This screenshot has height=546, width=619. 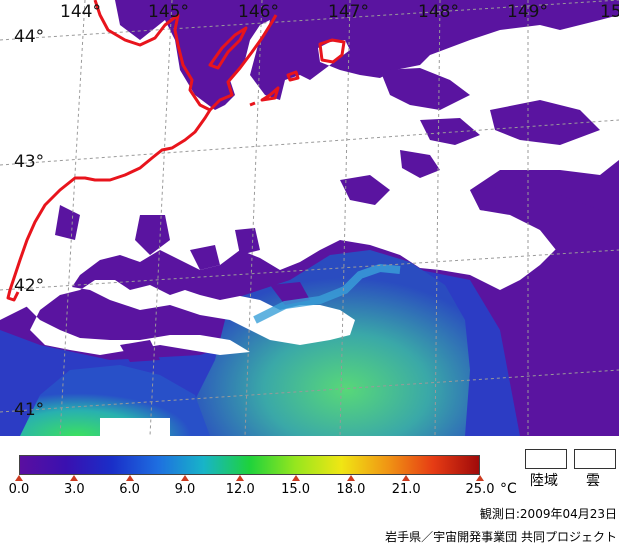 What do you see at coordinates (29, 286) in the screenshot?
I see `latitude-label-42: 42°` at bounding box center [29, 286].